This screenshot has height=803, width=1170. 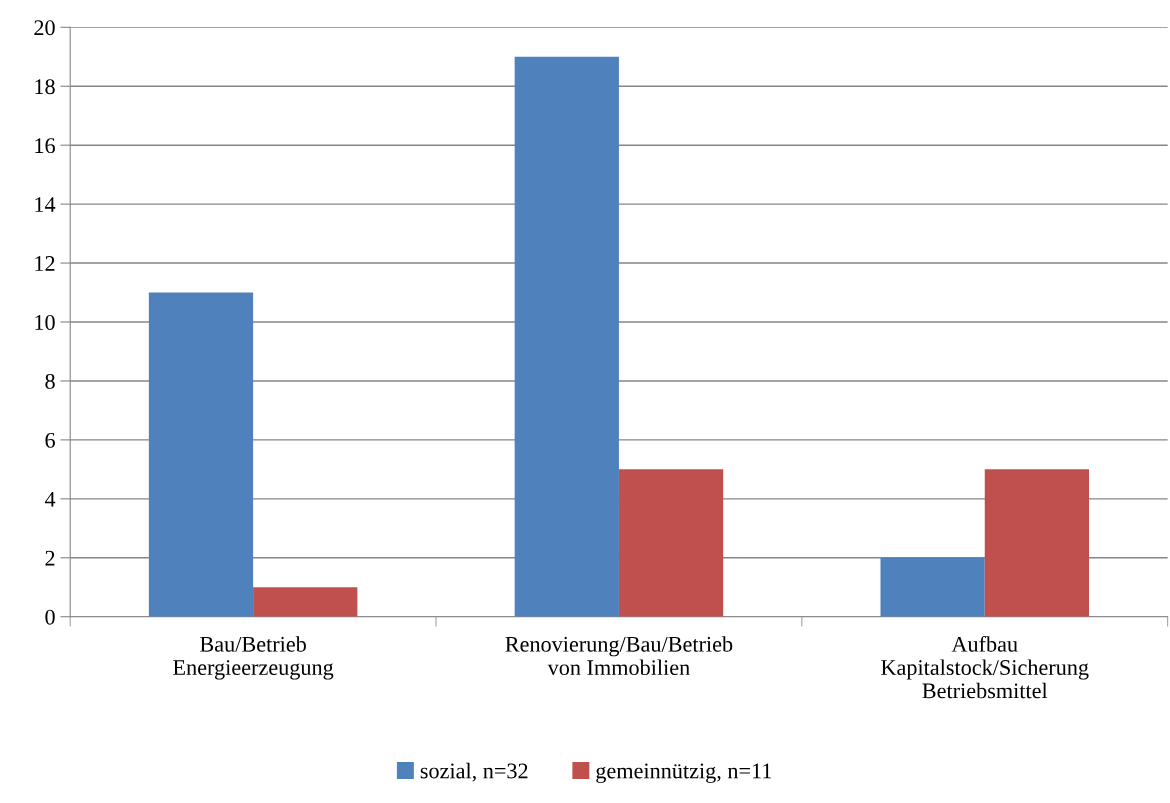 I want to click on y-tick-label: 10, so click(x=45, y=322).